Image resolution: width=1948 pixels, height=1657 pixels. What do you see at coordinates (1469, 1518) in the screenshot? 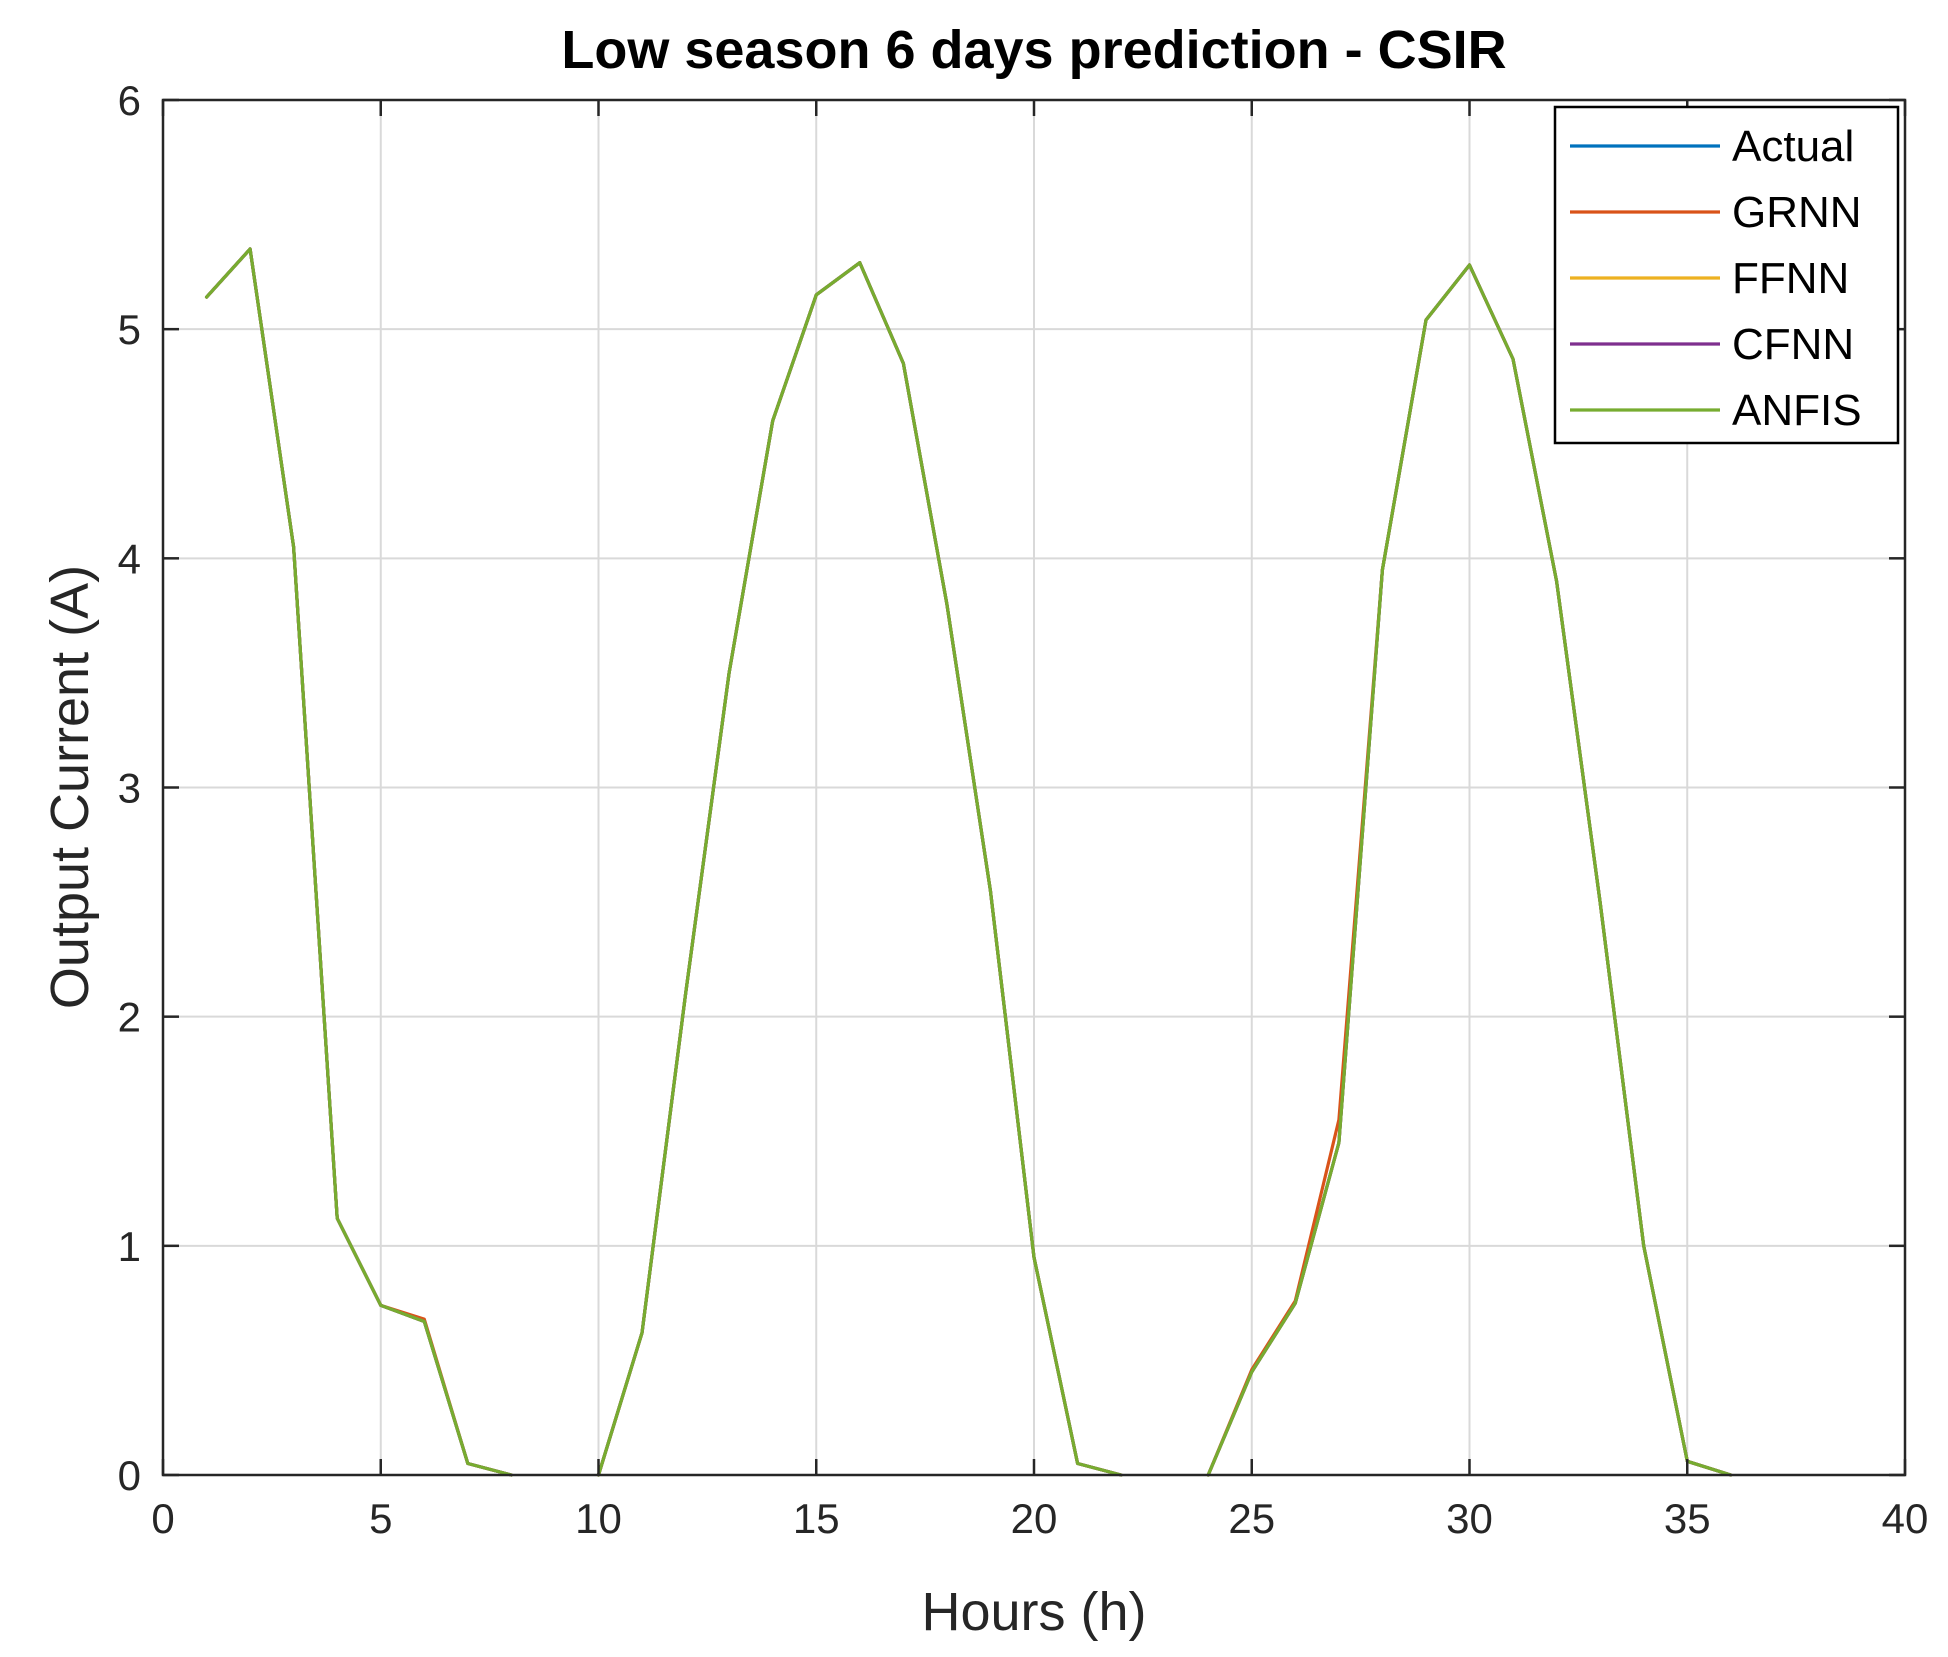
I see `x-tick-label: 30` at bounding box center [1469, 1518].